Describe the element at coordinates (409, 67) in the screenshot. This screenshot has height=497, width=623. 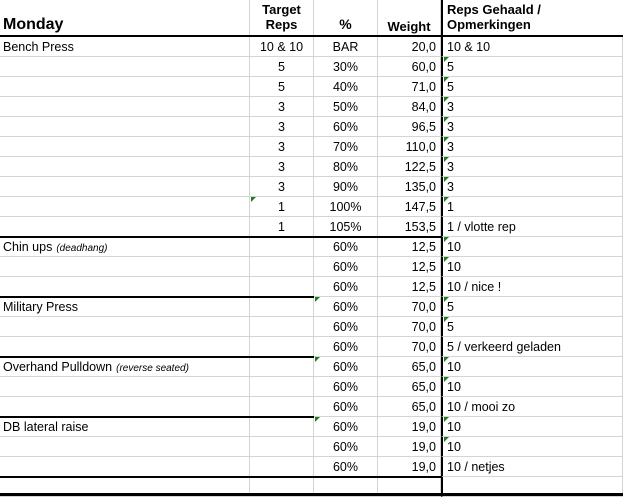
I see `weight-cell: 60,0` at that location.